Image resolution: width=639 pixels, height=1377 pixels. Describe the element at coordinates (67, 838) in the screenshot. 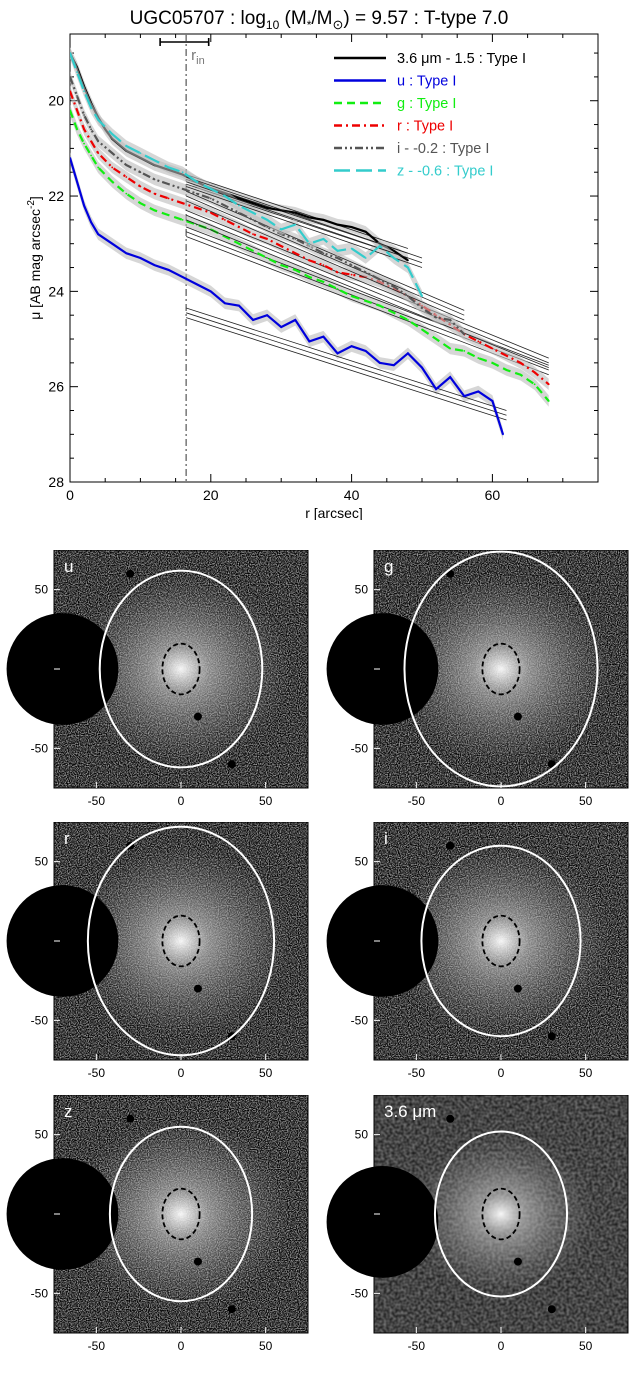

I see `panel-label: r` at that location.